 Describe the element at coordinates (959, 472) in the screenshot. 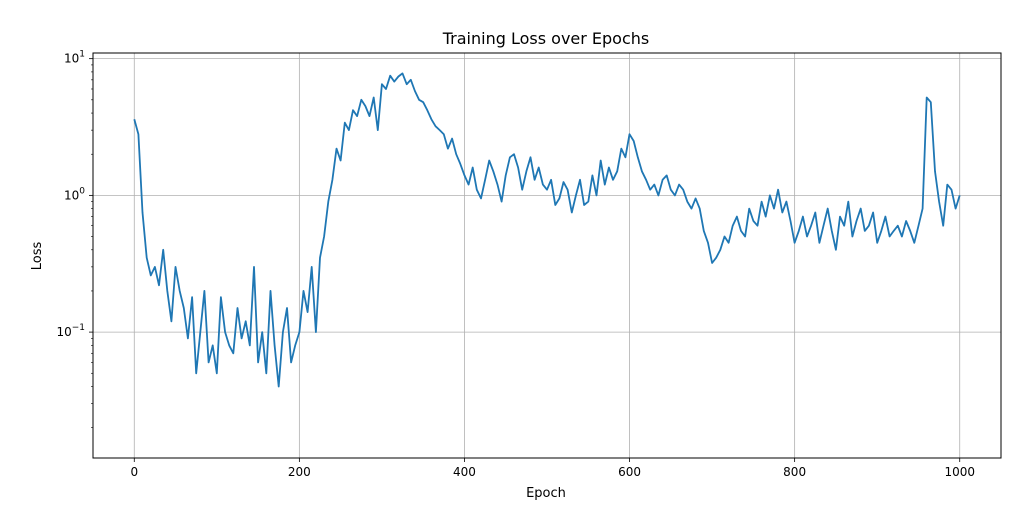

I see `x-tick-label: 1000` at that location.